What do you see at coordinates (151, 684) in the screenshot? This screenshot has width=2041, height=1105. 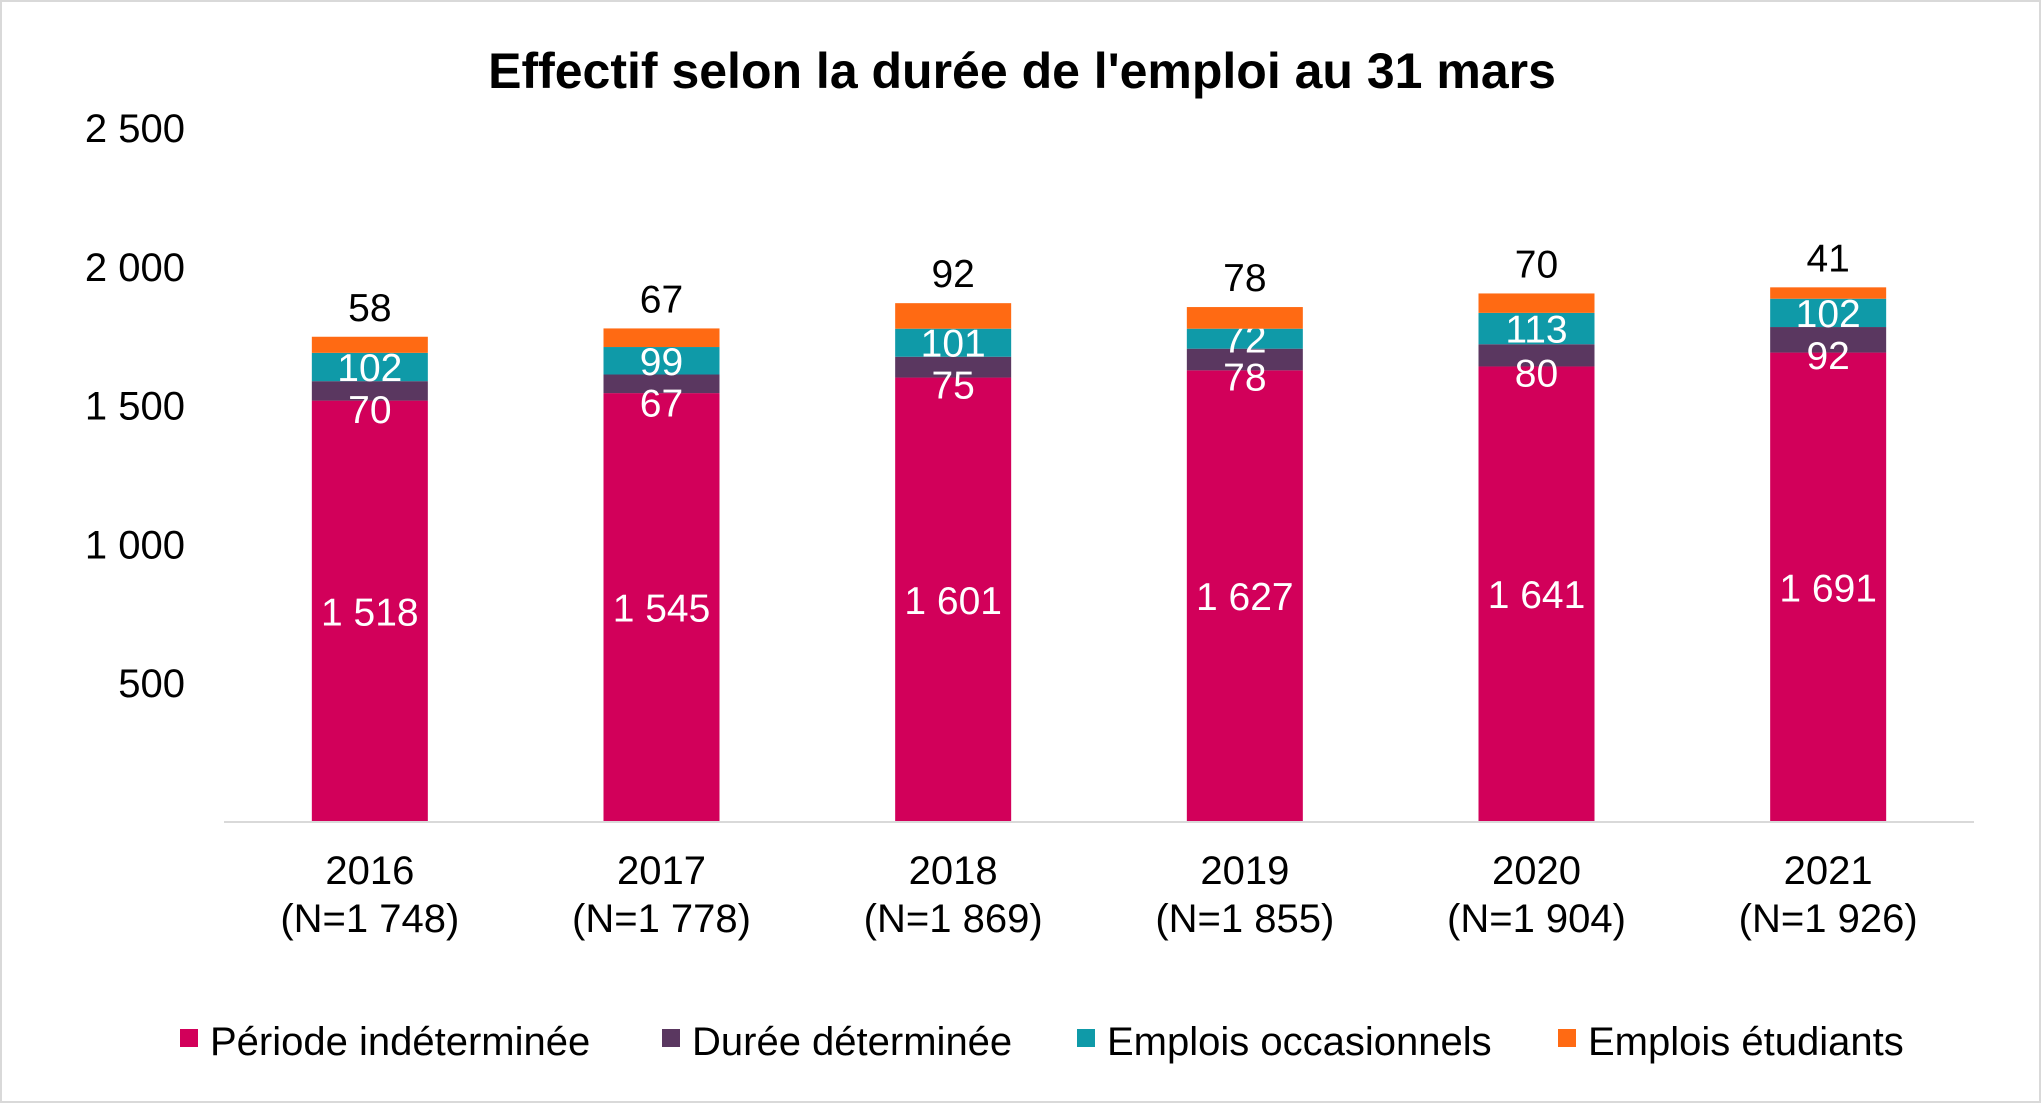 I see `y-tick-label: 500` at bounding box center [151, 684].